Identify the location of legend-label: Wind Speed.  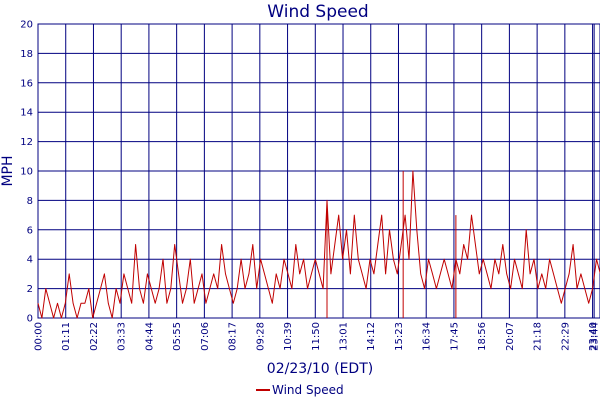
(308, 390).